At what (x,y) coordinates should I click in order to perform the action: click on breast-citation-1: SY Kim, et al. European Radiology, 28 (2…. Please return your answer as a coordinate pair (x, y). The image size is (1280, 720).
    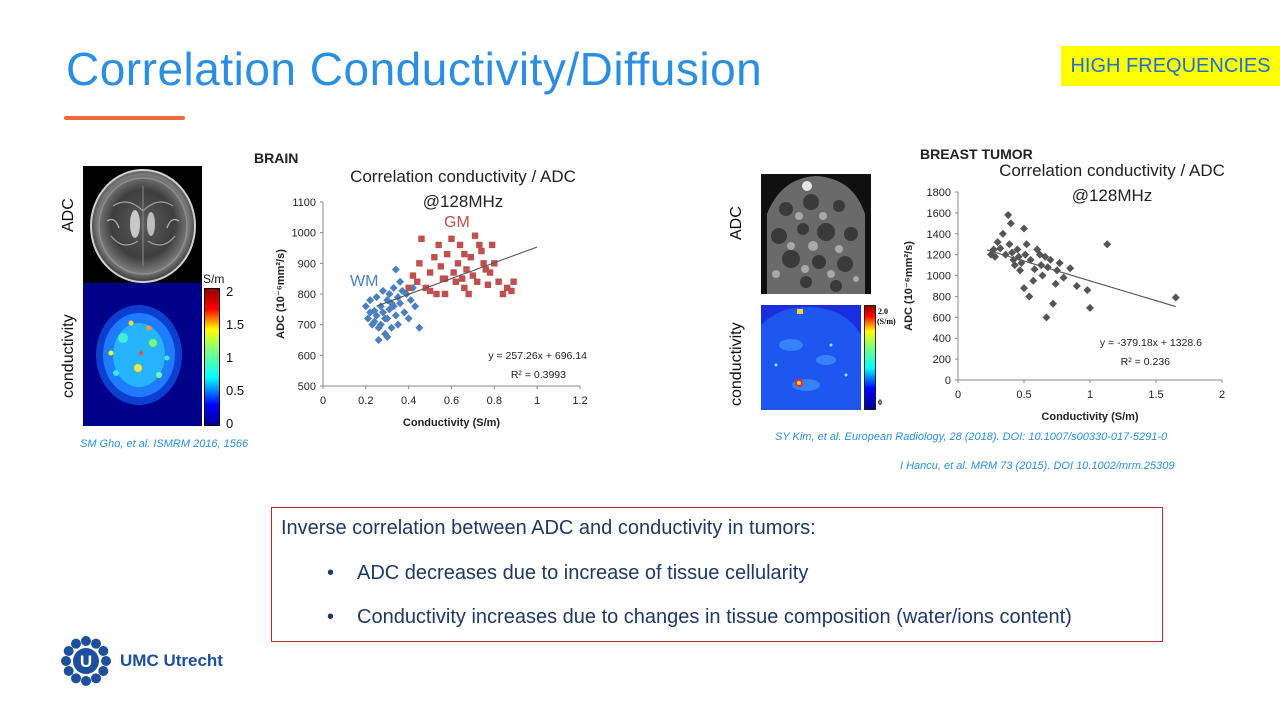
    Looking at the image, I should click on (971, 437).